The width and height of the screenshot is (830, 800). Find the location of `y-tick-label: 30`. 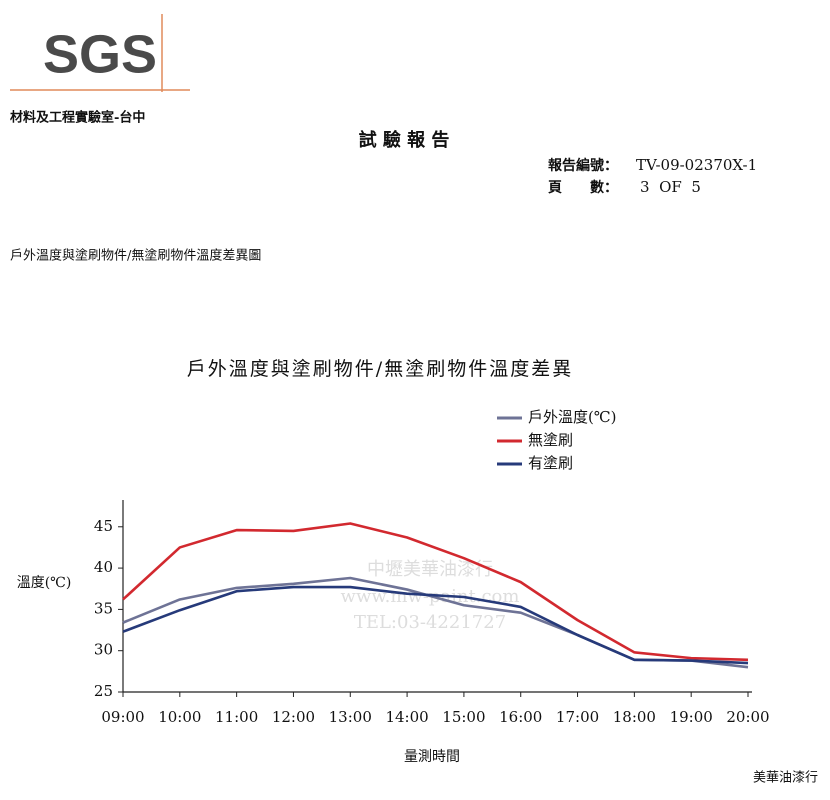

y-tick-label: 30 is located at coordinates (103, 650).